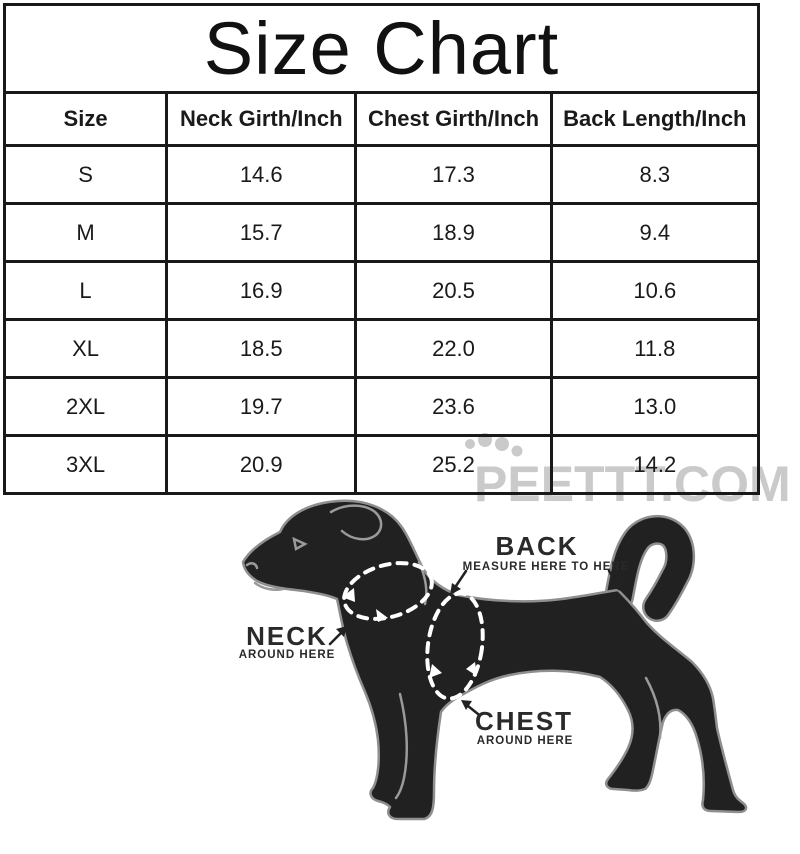  I want to click on table-row: L 16.9 20.5 10.6, so click(381, 290).